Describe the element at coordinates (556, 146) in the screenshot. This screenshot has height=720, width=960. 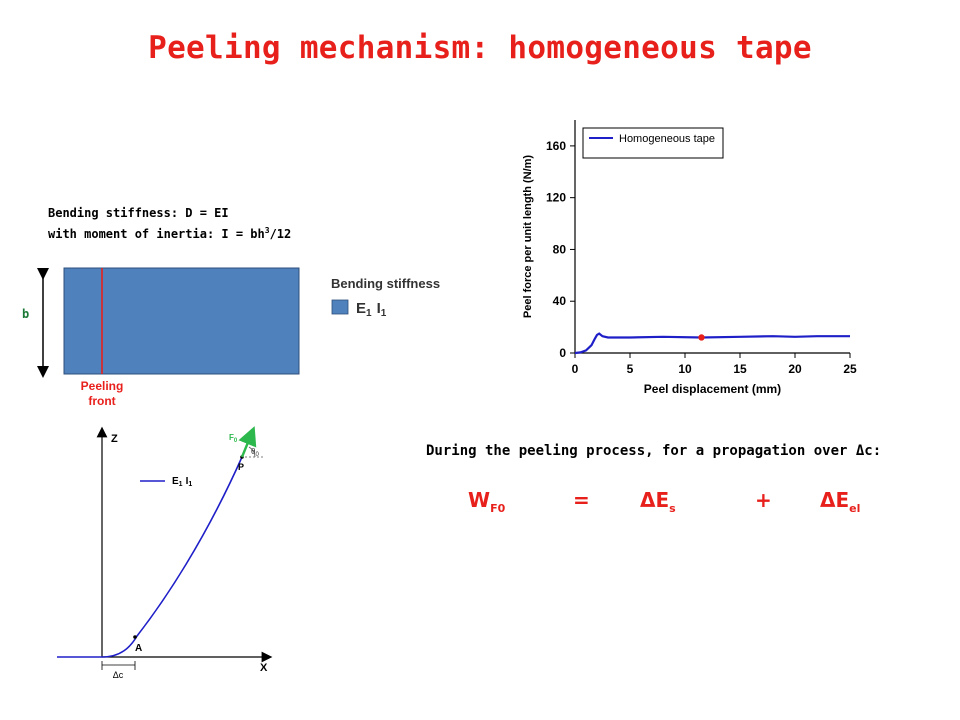
I see `y-tick-label: 160` at that location.